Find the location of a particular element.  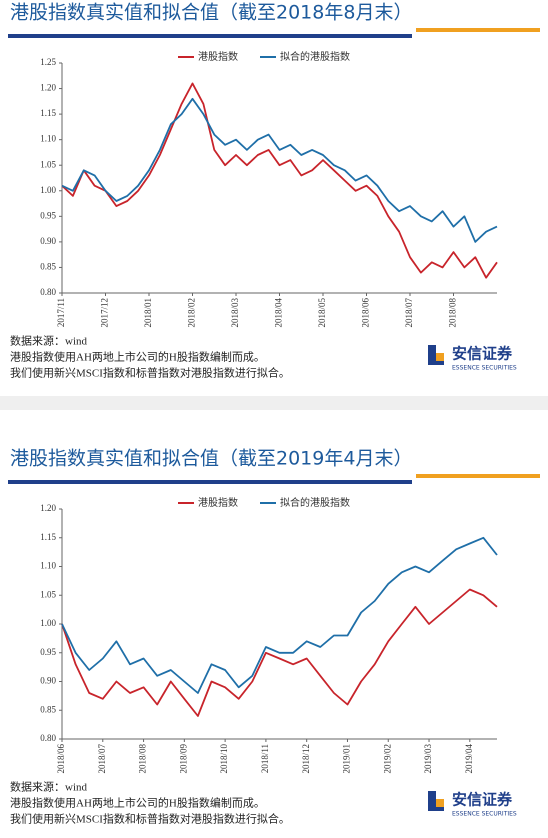

x-tick-label: 2018/03 is located at coordinates (235, 313).